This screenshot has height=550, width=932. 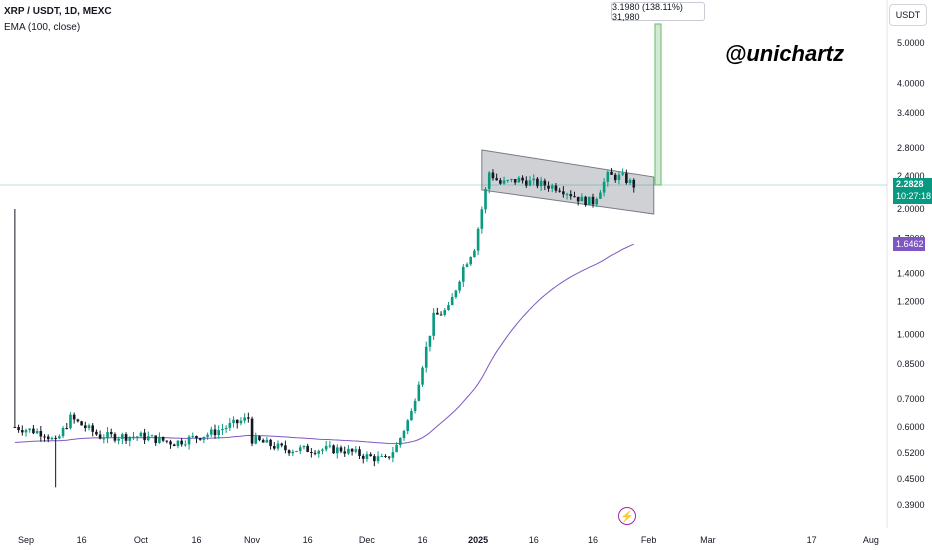 What do you see at coordinates (478, 540) in the screenshot?
I see `time-tick-label: 2025` at bounding box center [478, 540].